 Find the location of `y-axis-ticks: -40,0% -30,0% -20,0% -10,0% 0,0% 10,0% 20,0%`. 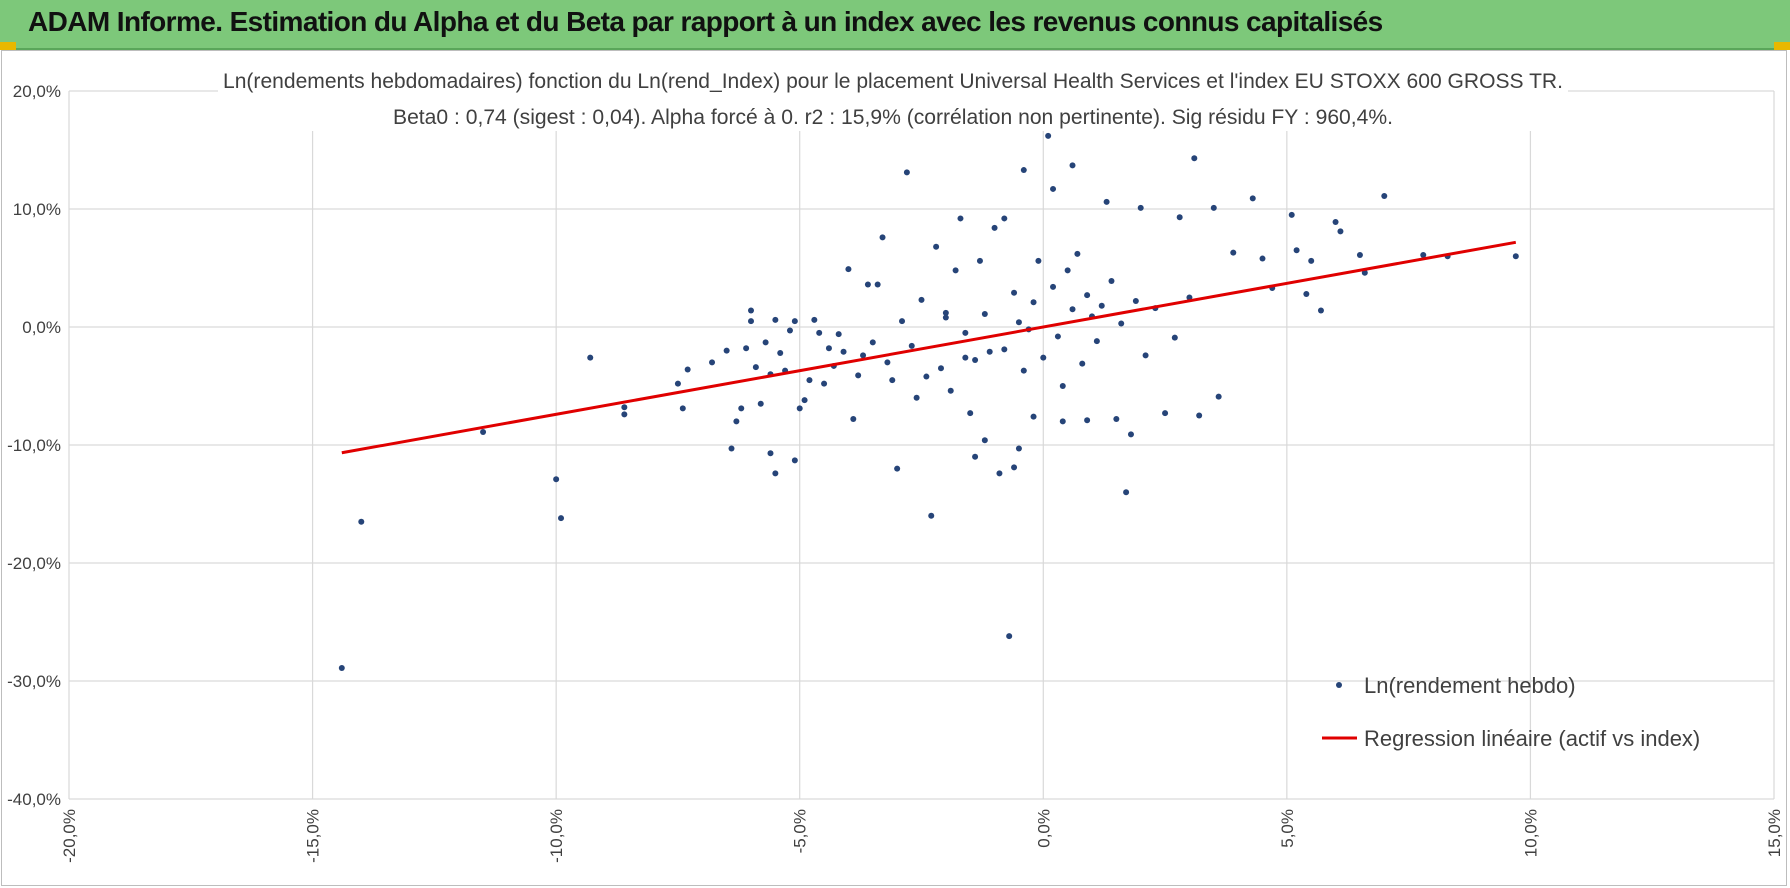

y-axis-ticks: -40,0% -30,0% -20,0% -10,0% 0,0% 10,0% 20,0% is located at coordinates (34, 445).